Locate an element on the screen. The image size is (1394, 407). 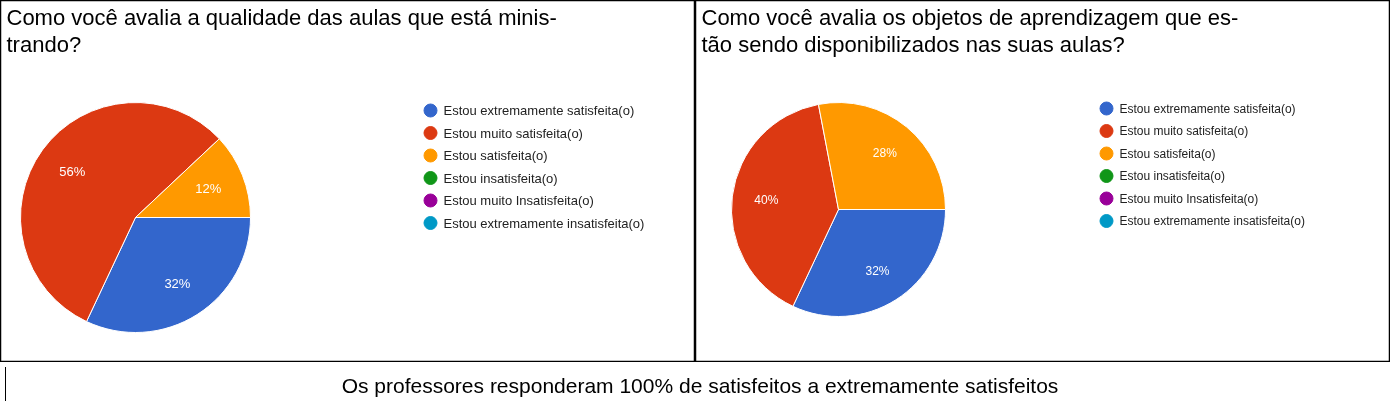
text: Os professores responderam 100% de satisfeitos a extremamente satisfeitos is located at coordinates (700, 386).